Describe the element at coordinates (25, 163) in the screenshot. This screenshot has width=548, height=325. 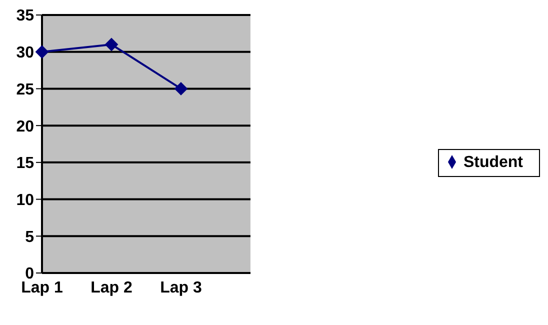
I see `y-tick-label: 15` at that location.